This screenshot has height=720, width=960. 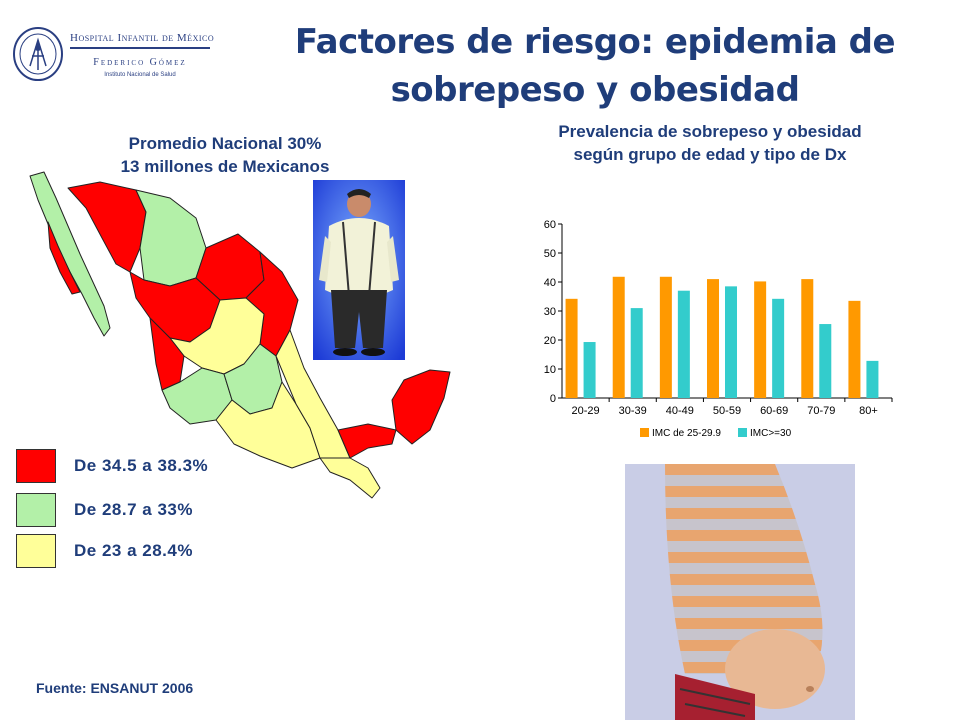 What do you see at coordinates (686, 433) in the screenshot?
I see `legend-label-series-1: IMC de 25-29.9` at bounding box center [686, 433].